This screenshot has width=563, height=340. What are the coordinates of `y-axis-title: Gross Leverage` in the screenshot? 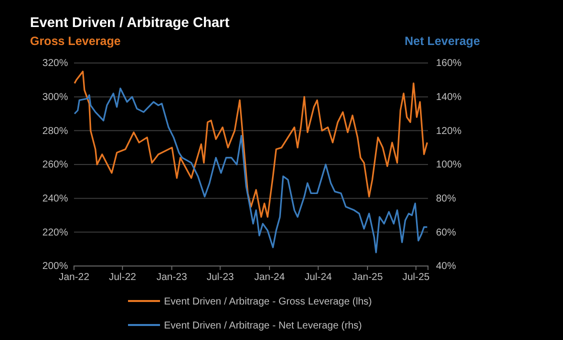 It's located at (76, 41).